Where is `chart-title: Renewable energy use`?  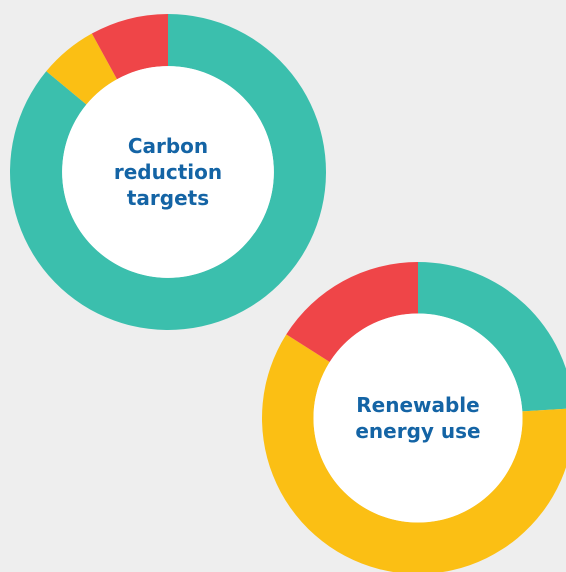 chart-title: Renewable energy use is located at coordinates (418, 418).